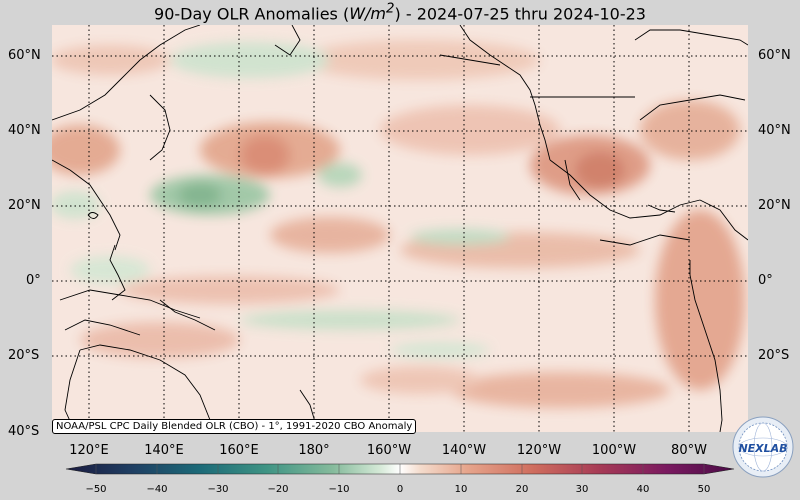 The image size is (800, 500). I want to click on colorbar-tick-label: 20, so click(522, 489).